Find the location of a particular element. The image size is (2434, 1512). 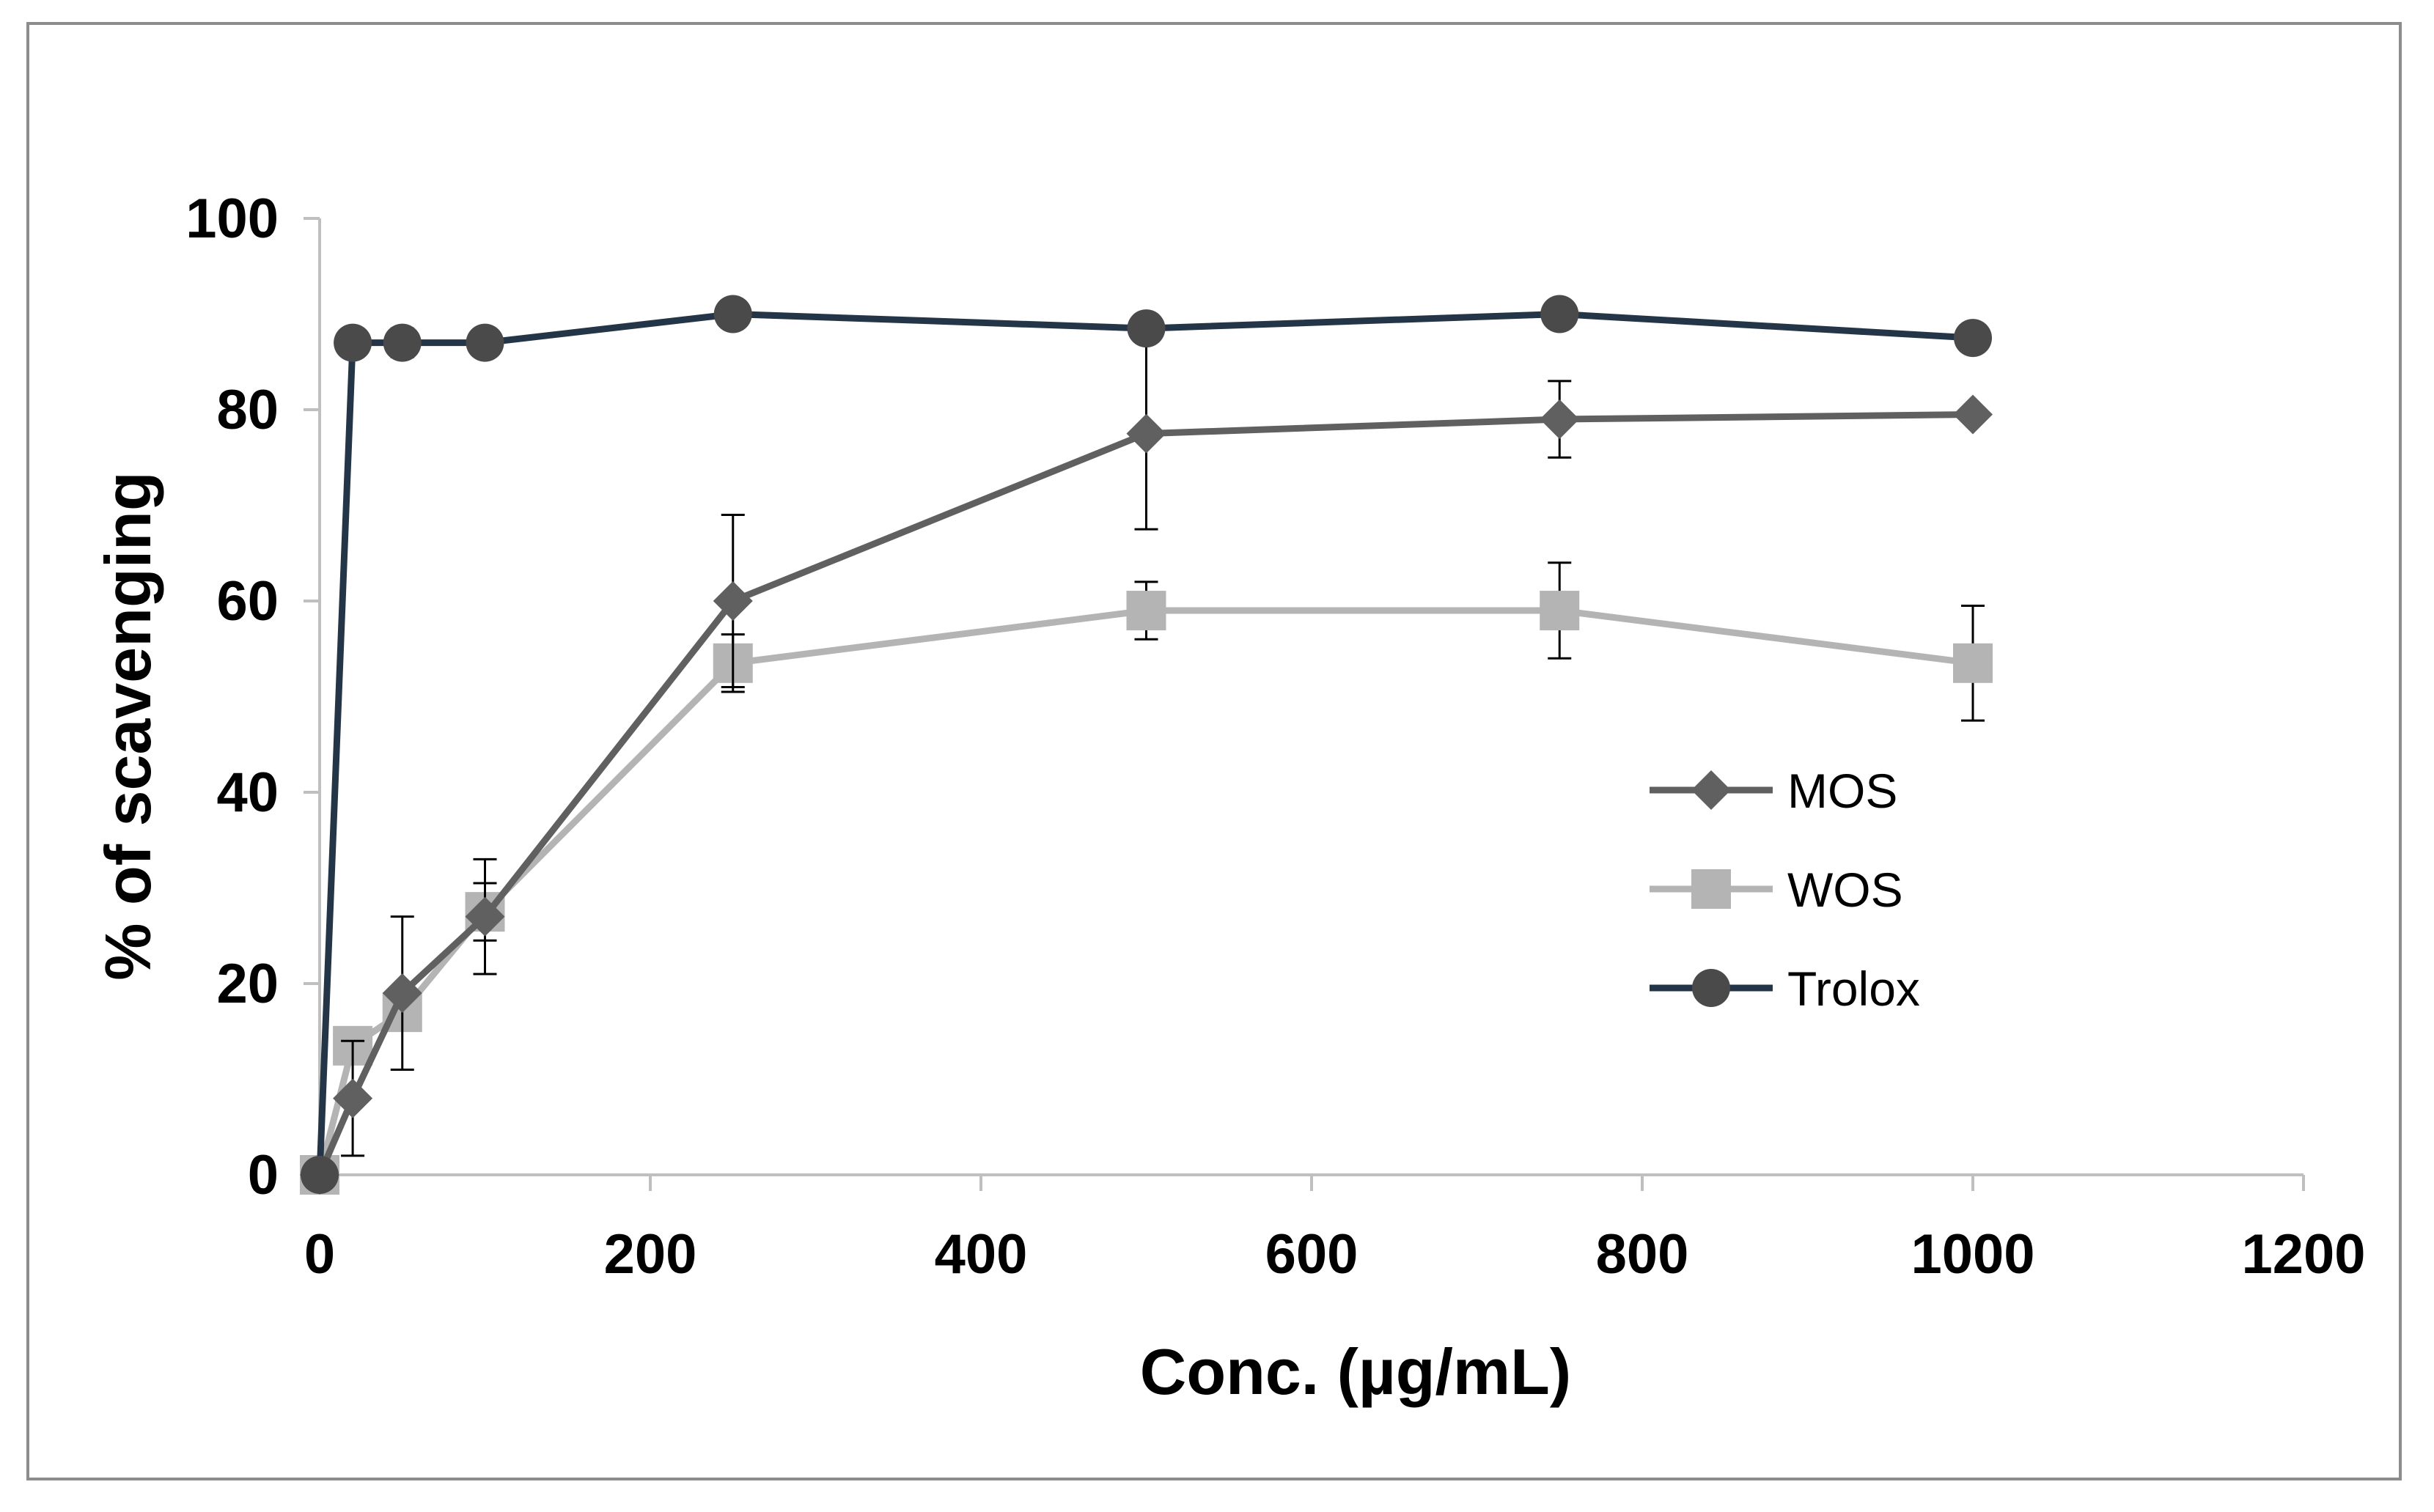

legend-marker-trolox is located at coordinates (1711, 988).